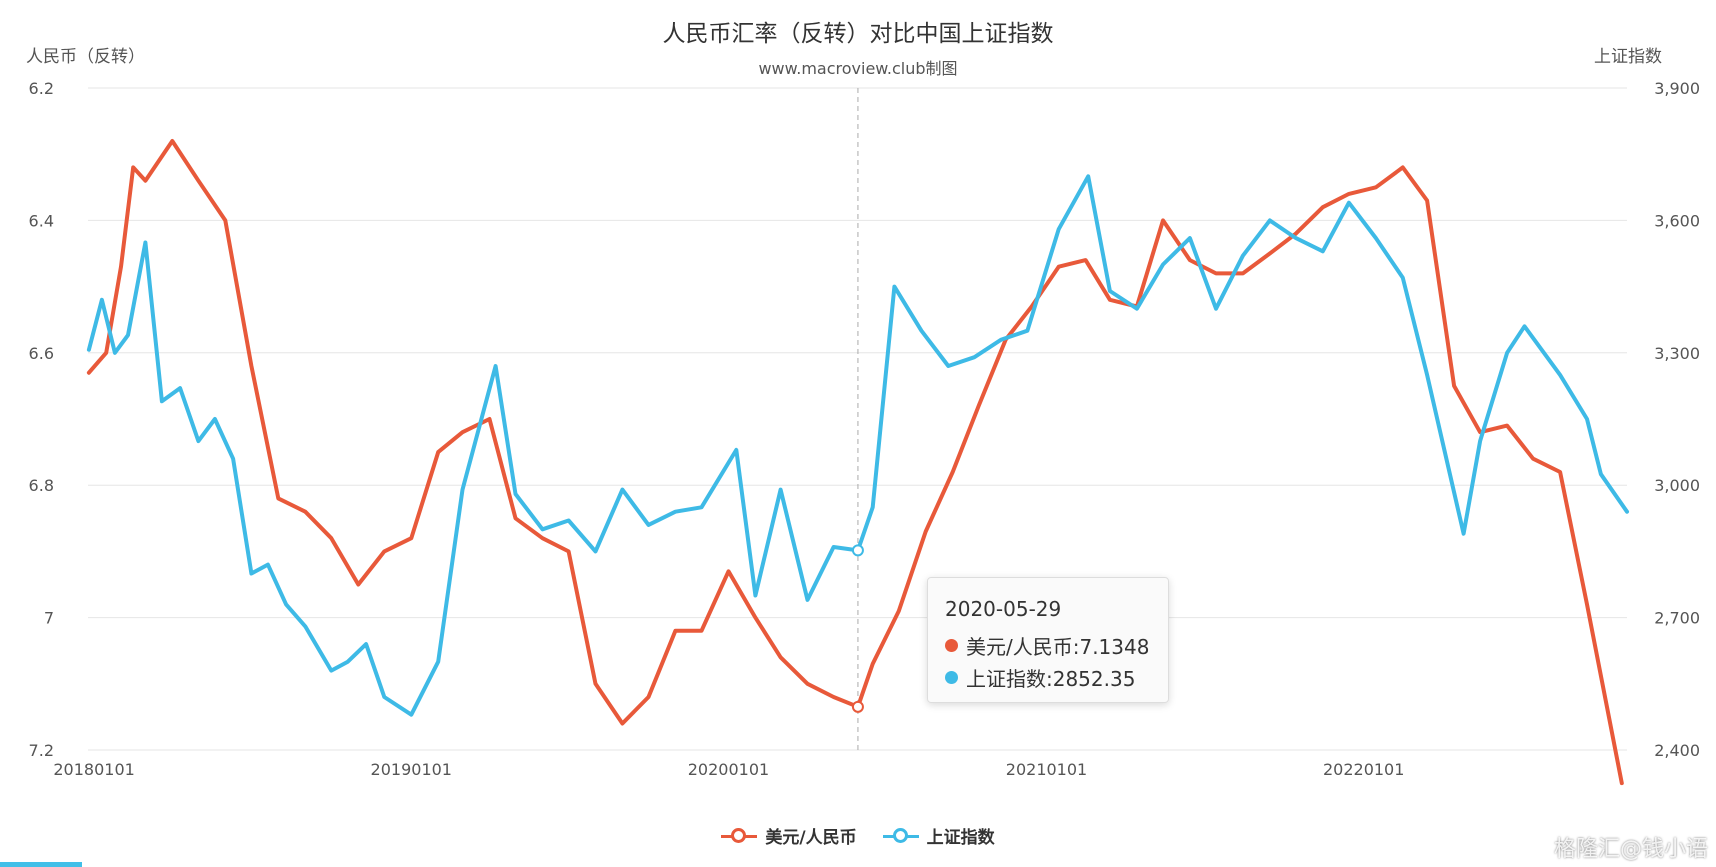 The image size is (1716, 867). I want to click on y-left-tick-label: 7.2, so click(41, 750).